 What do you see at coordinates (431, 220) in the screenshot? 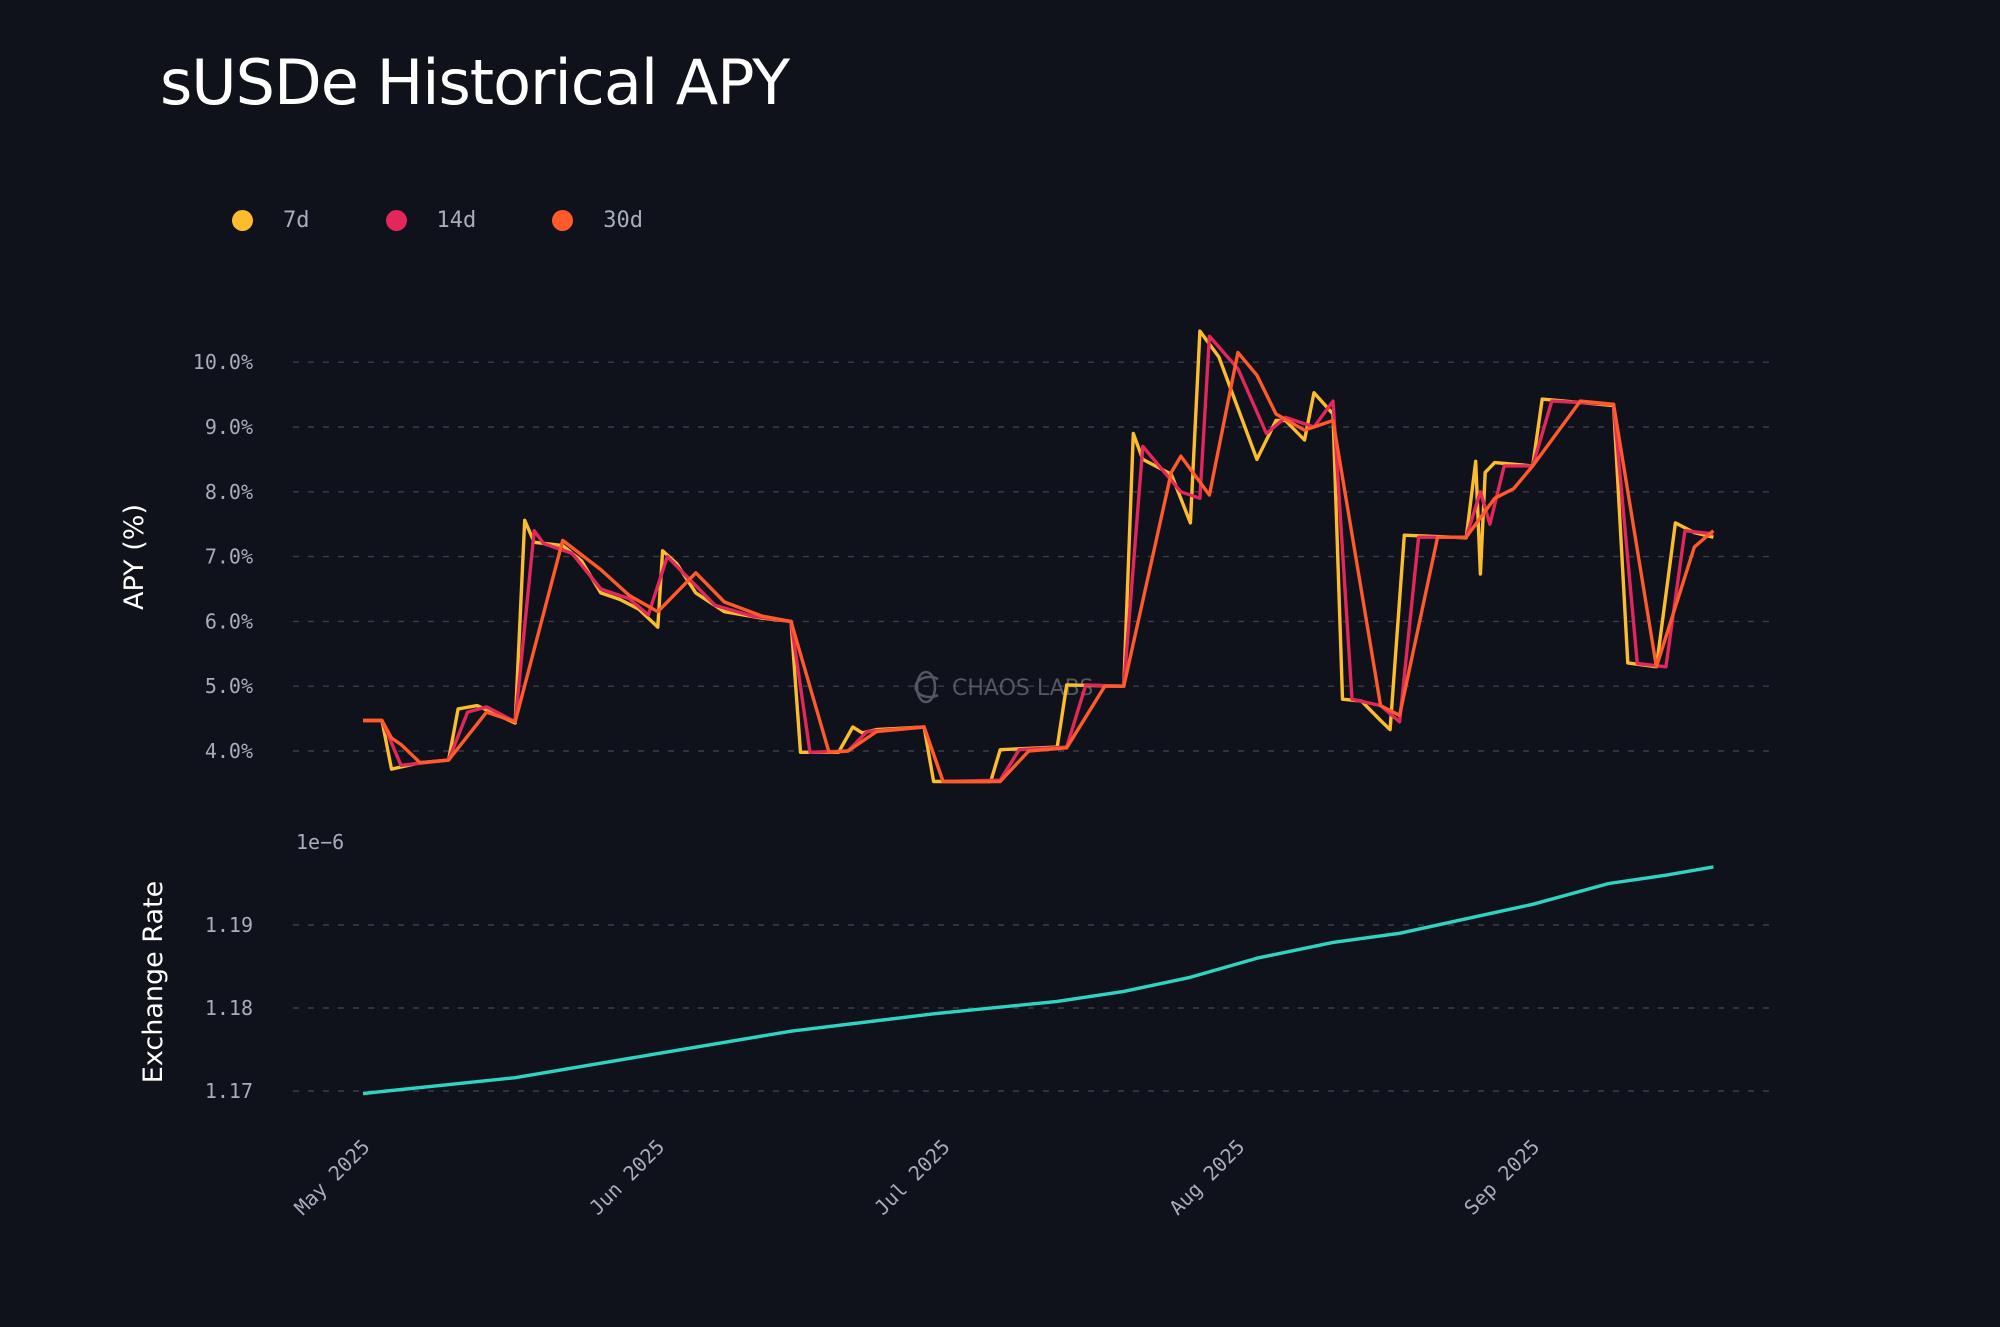
I see `legend-item-14d: 14d` at bounding box center [431, 220].